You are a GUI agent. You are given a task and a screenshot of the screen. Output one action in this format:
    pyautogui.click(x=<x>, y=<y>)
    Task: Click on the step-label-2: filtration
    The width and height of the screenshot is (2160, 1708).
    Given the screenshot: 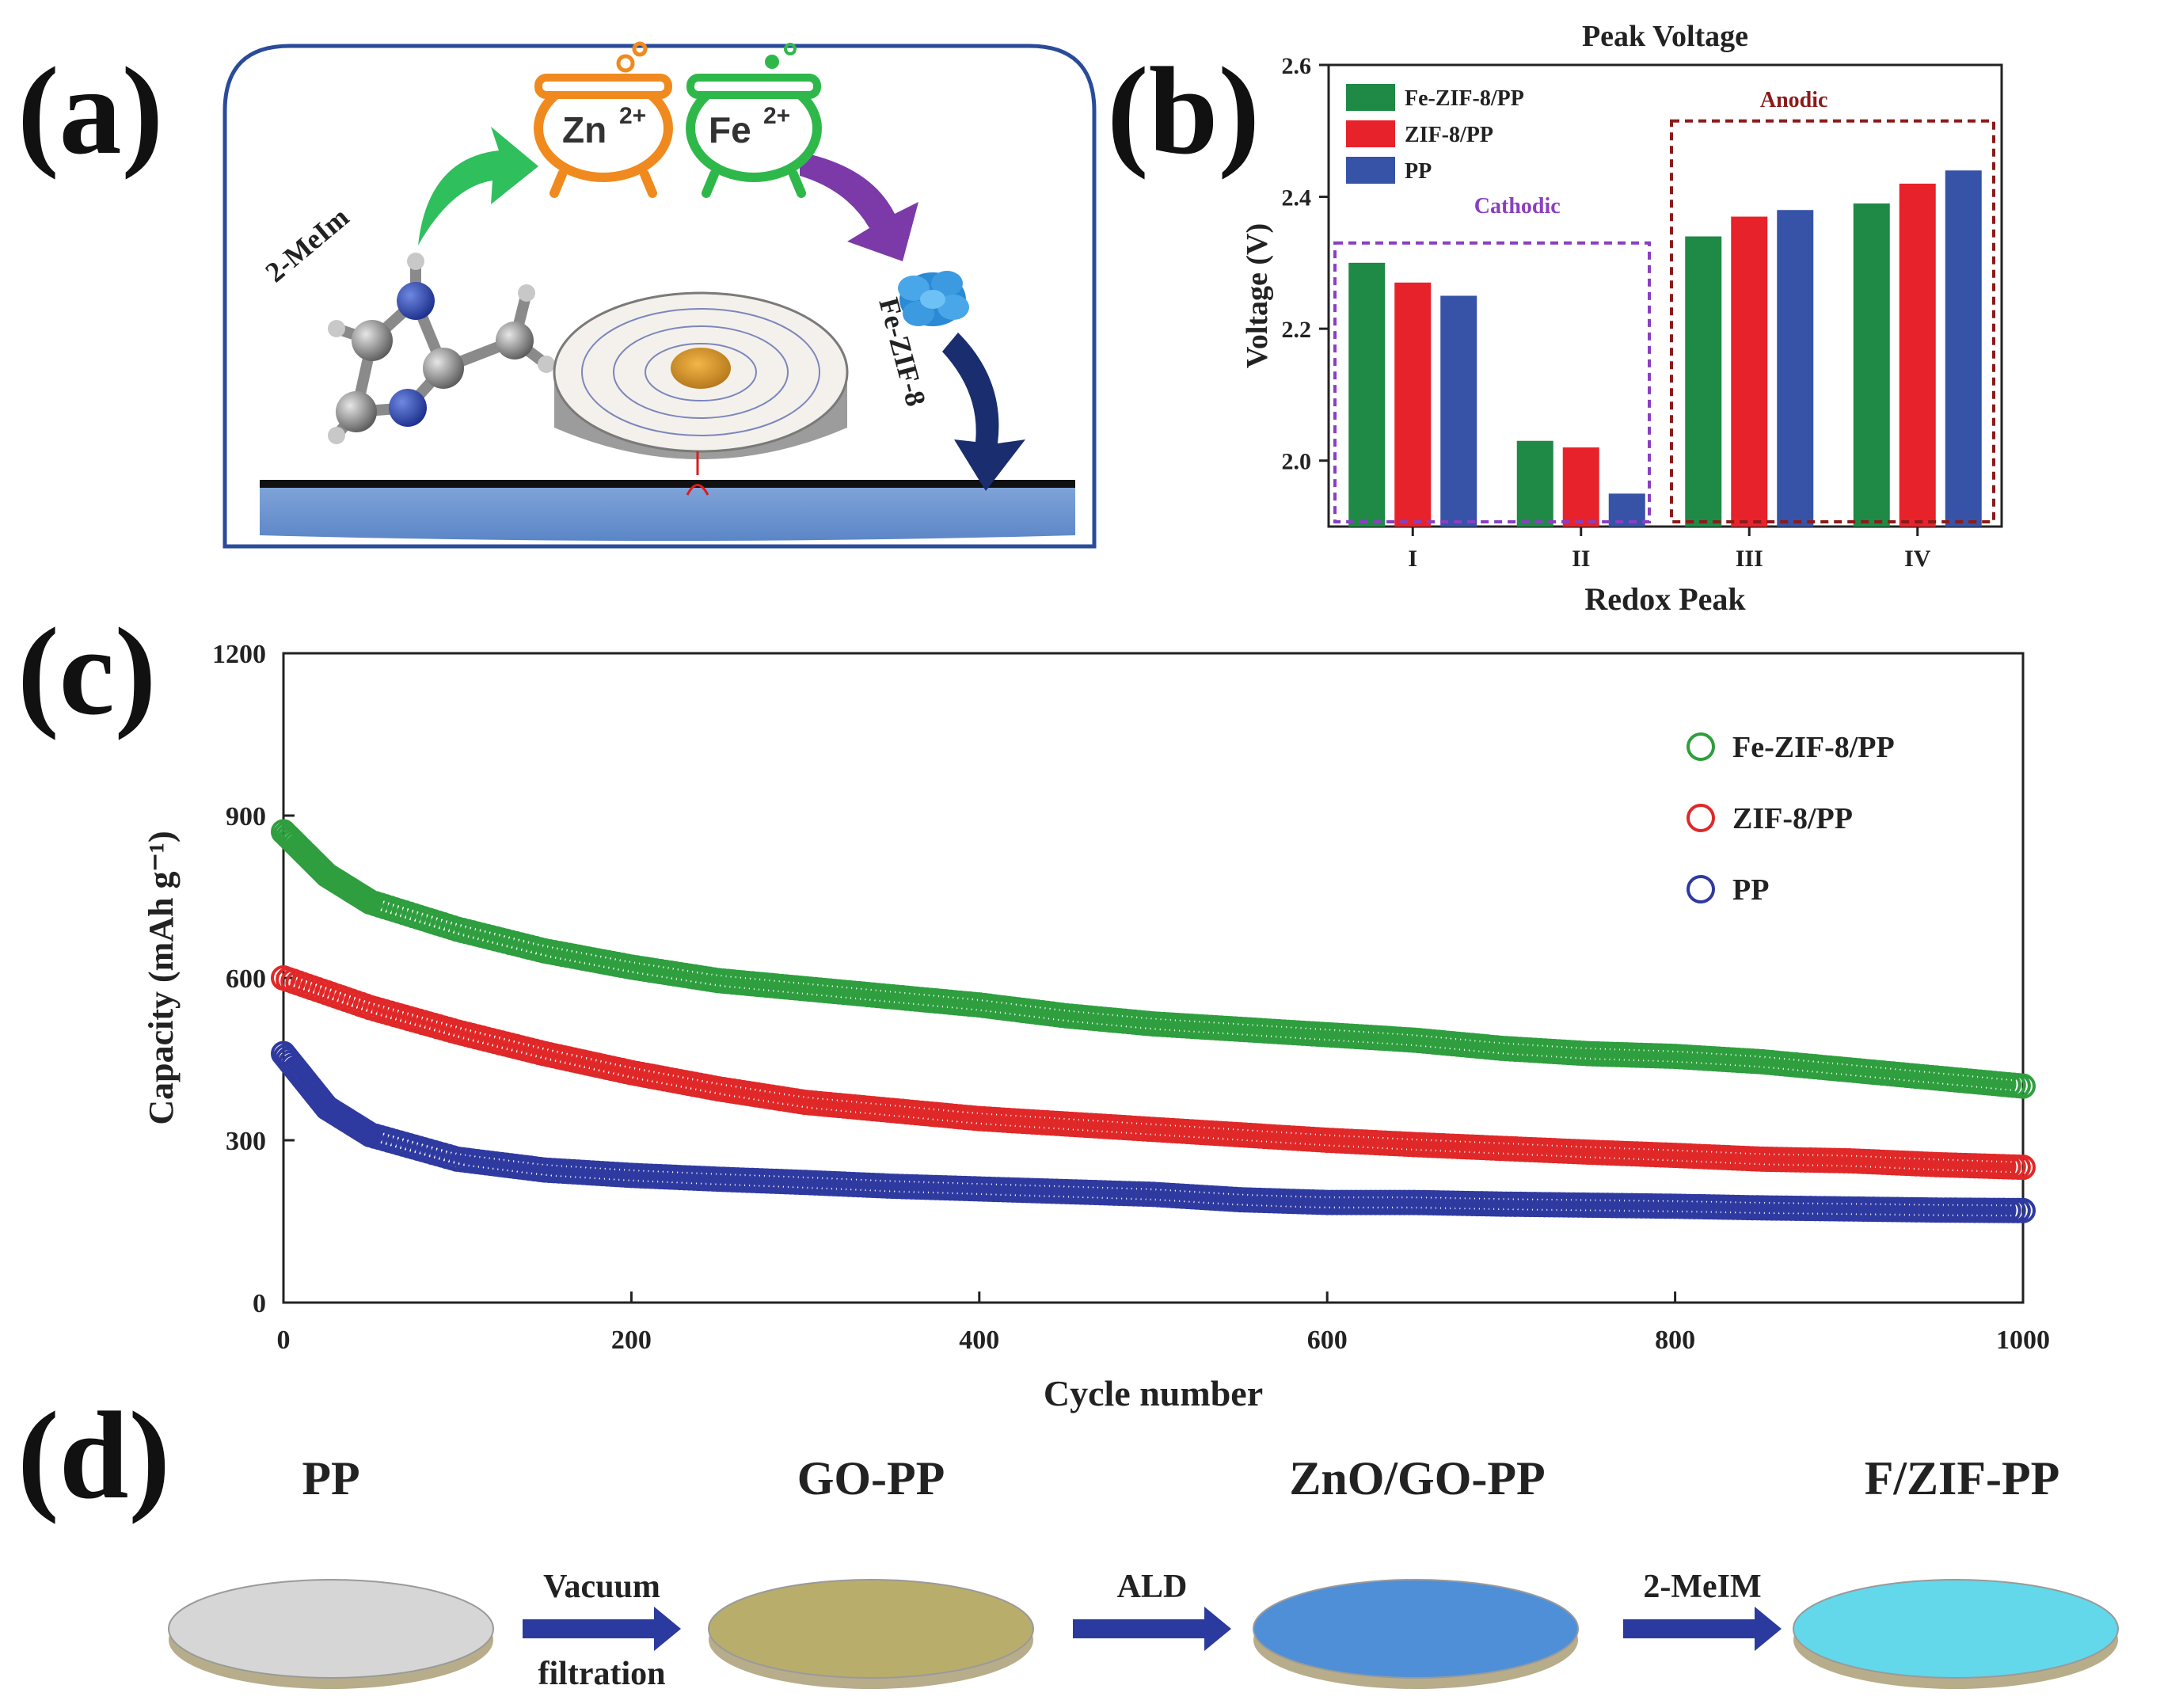 What is the action you would take?
    pyautogui.click(x=602, y=1674)
    